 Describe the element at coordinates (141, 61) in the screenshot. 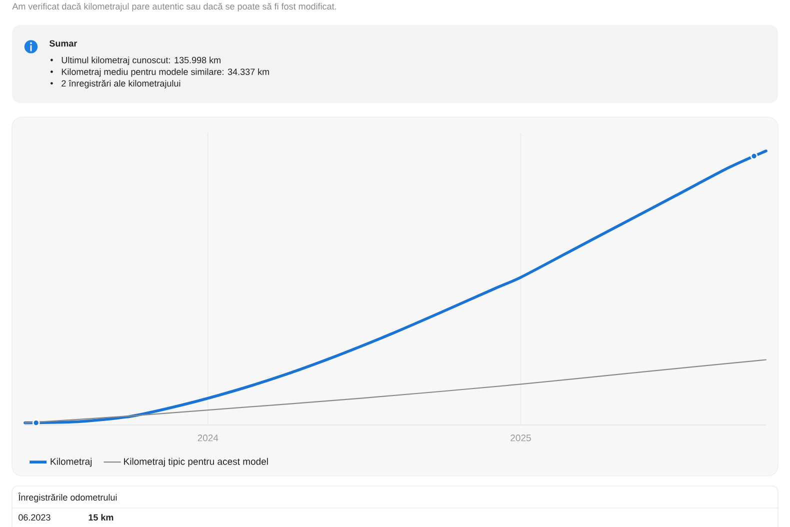

I see `text: Ultimul kilometraj cunoscut: 135.998 km` at that location.